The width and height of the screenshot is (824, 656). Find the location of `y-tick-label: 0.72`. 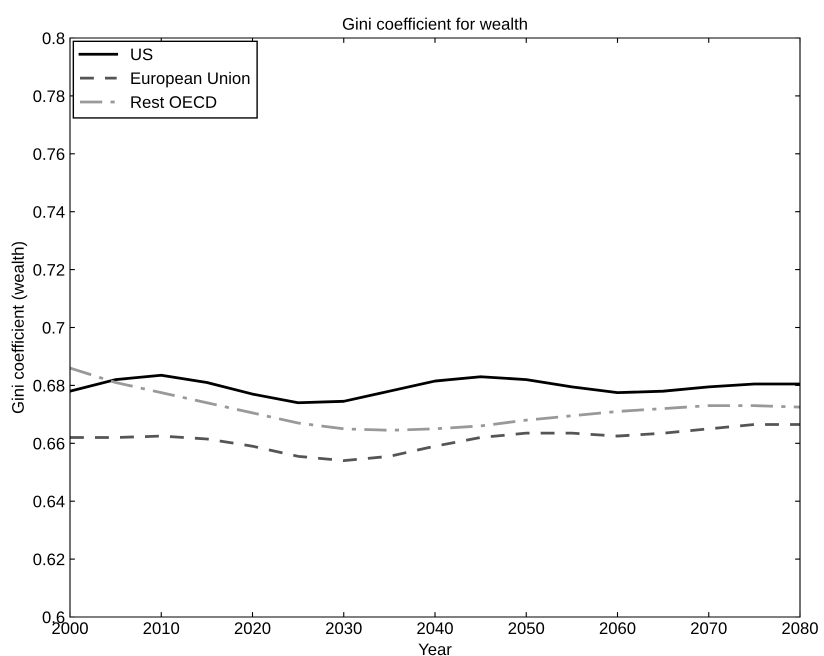

y-tick-label: 0.72 is located at coordinates (48, 270).